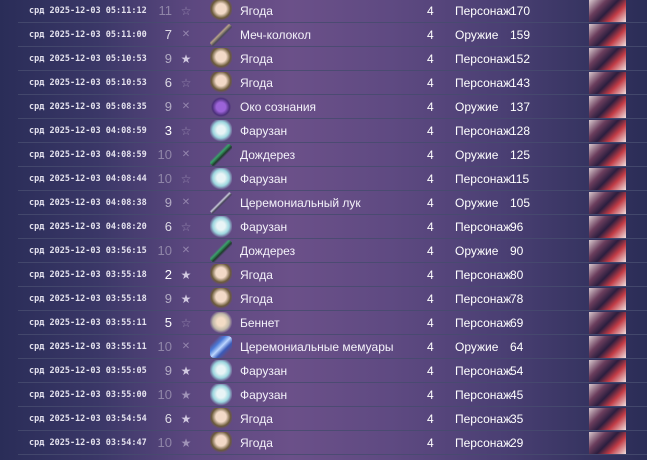  What do you see at coordinates (517, 419) in the screenshot?
I see `pull-number: 35` at bounding box center [517, 419].